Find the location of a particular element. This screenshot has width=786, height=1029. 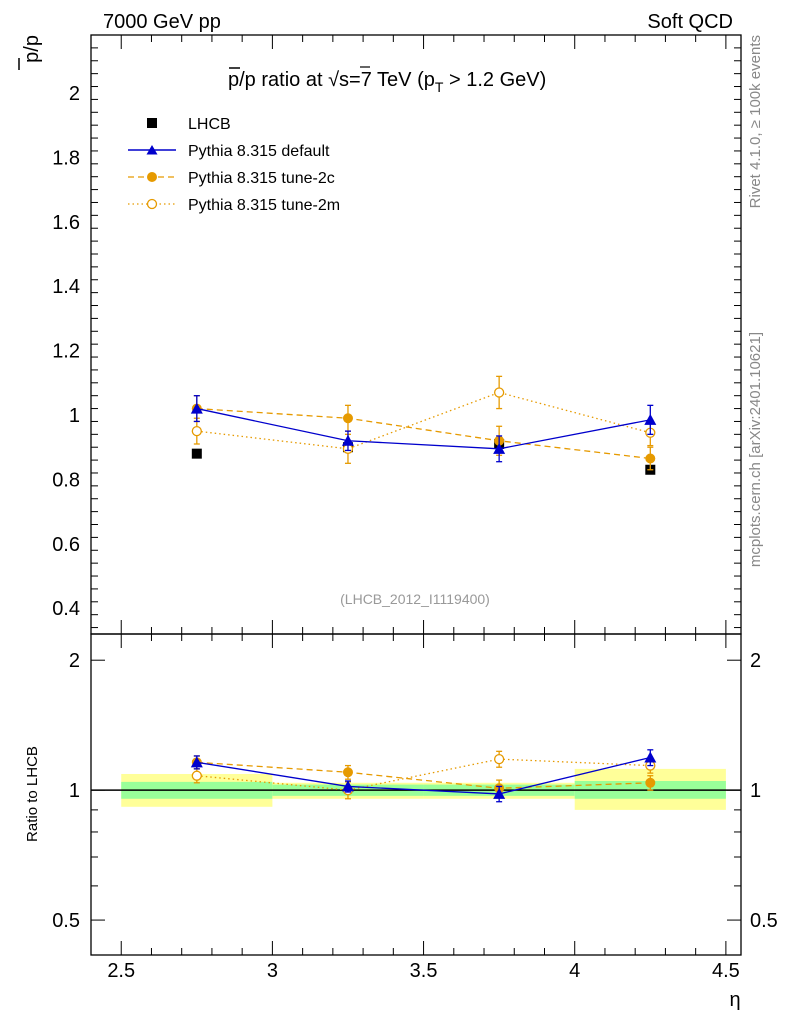

y-tick-label-main: 1 is located at coordinates (74, 416).